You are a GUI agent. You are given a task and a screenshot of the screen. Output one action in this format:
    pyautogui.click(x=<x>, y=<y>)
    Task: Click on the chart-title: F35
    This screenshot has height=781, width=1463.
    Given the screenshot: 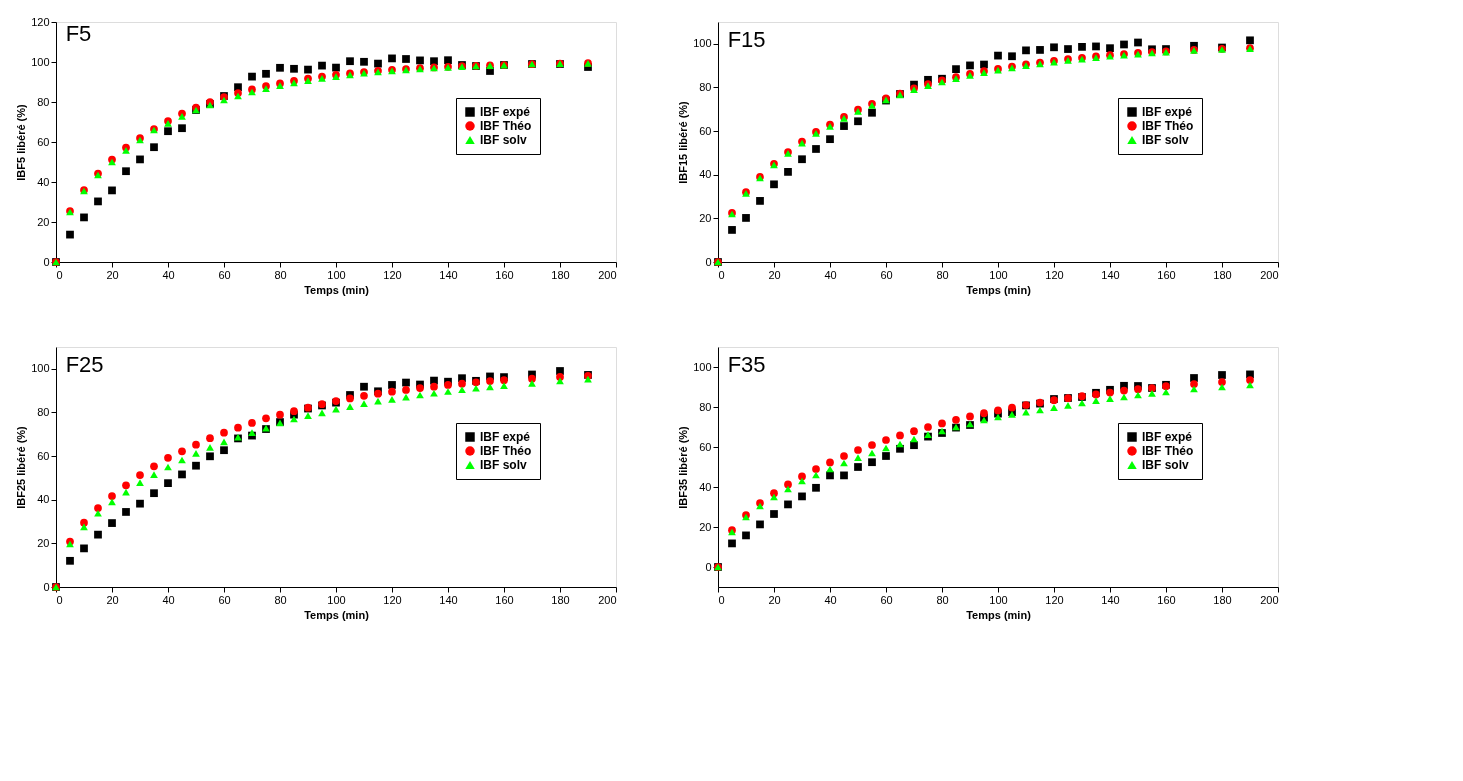 What is the action you would take?
    pyautogui.click(x=746, y=364)
    